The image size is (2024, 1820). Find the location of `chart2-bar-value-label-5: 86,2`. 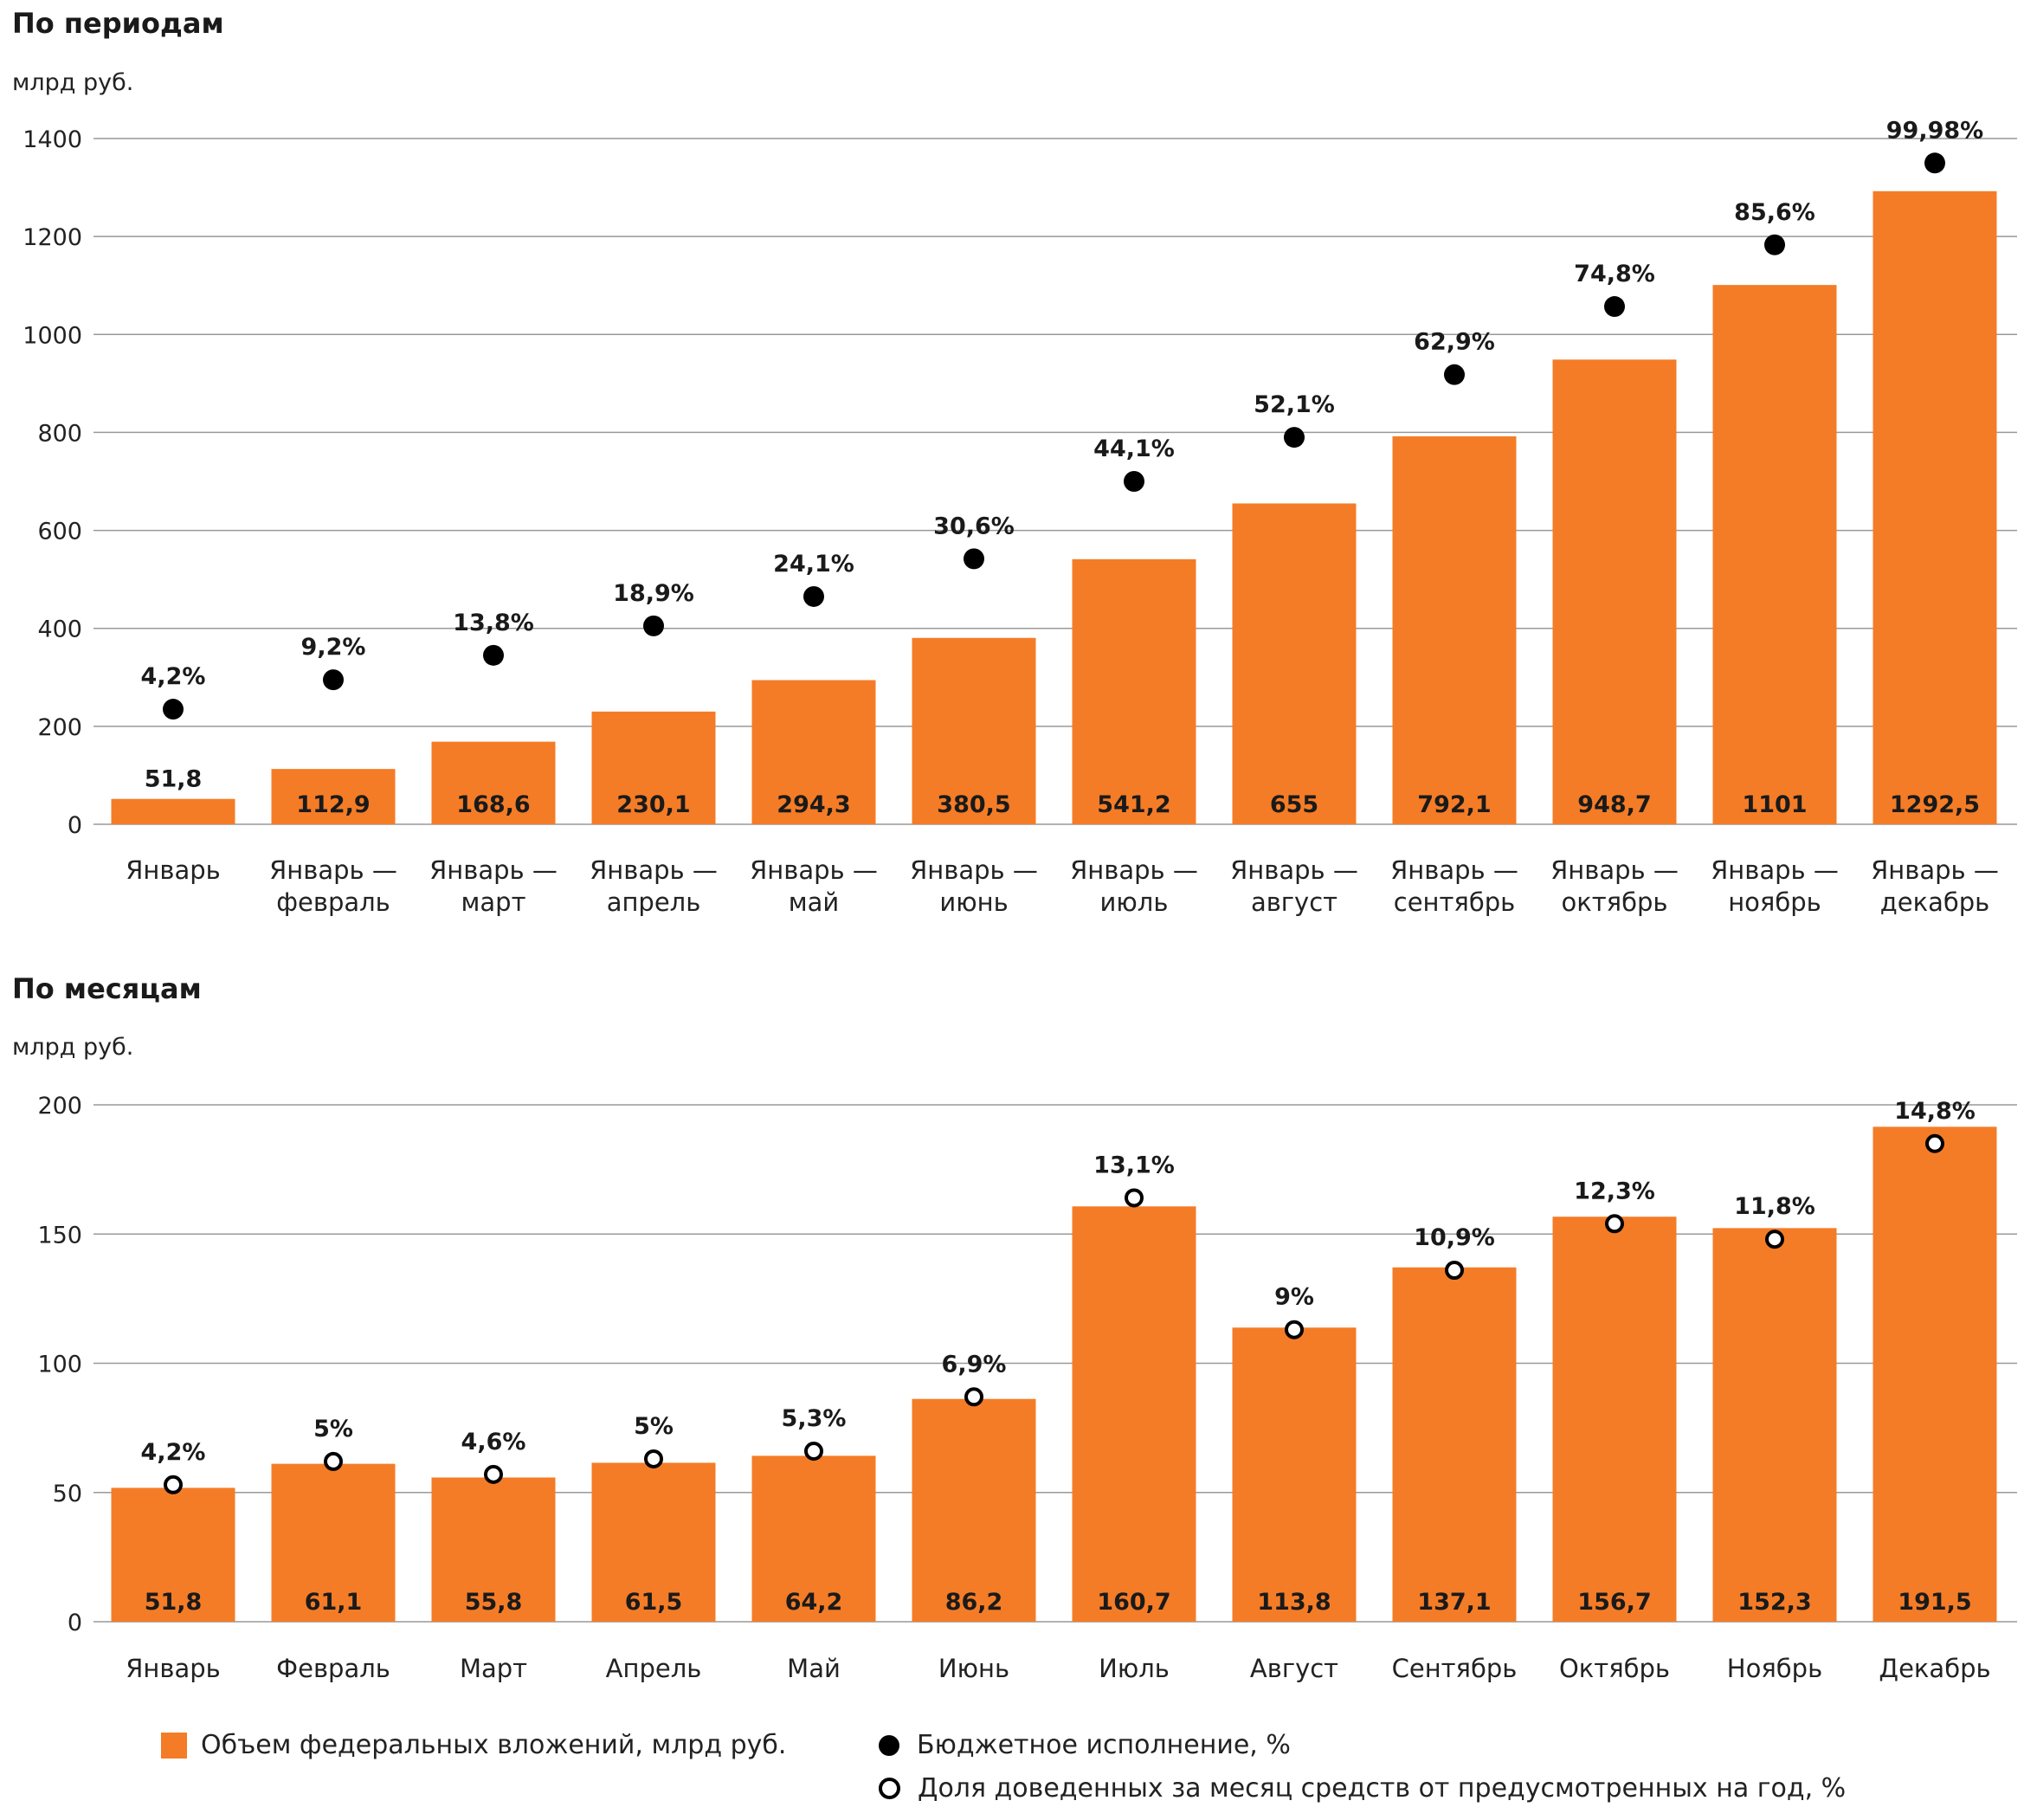

chart2-bar-value-label-5: 86,2 is located at coordinates (974, 1602).